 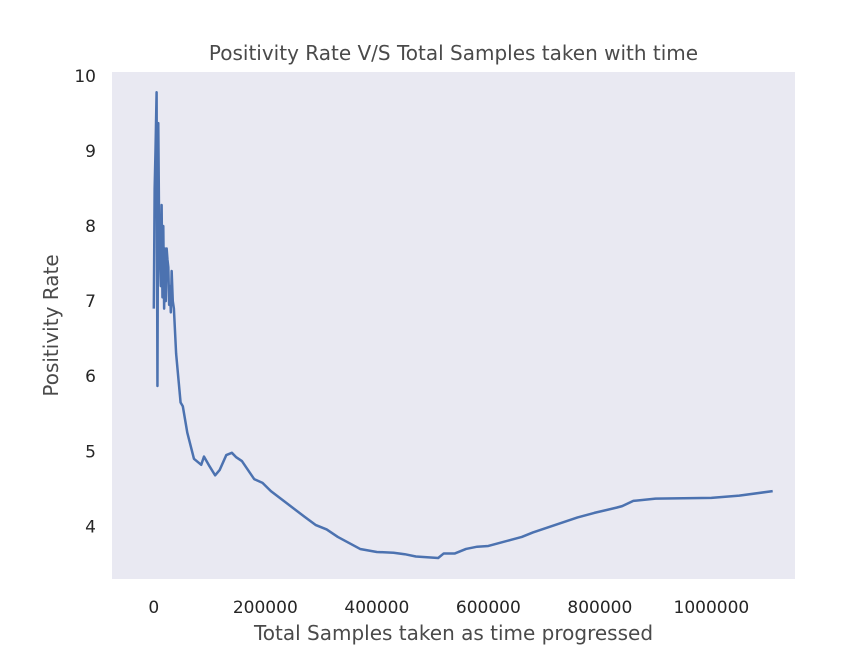 What do you see at coordinates (85, 77) in the screenshot?
I see `y-tick-label: 10` at bounding box center [85, 77].